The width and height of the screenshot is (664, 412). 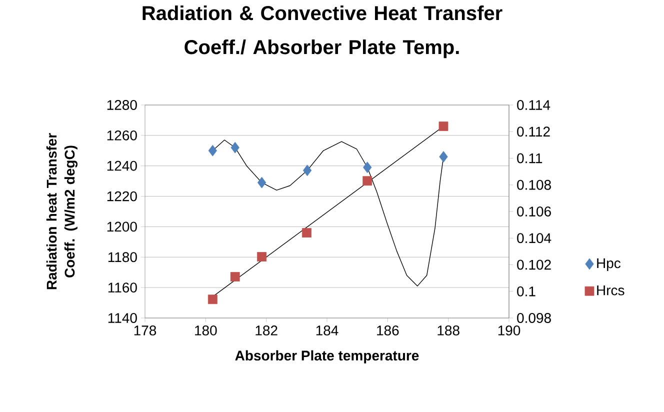 What do you see at coordinates (206, 331) in the screenshot?
I see `x-tick-label: 180` at bounding box center [206, 331].